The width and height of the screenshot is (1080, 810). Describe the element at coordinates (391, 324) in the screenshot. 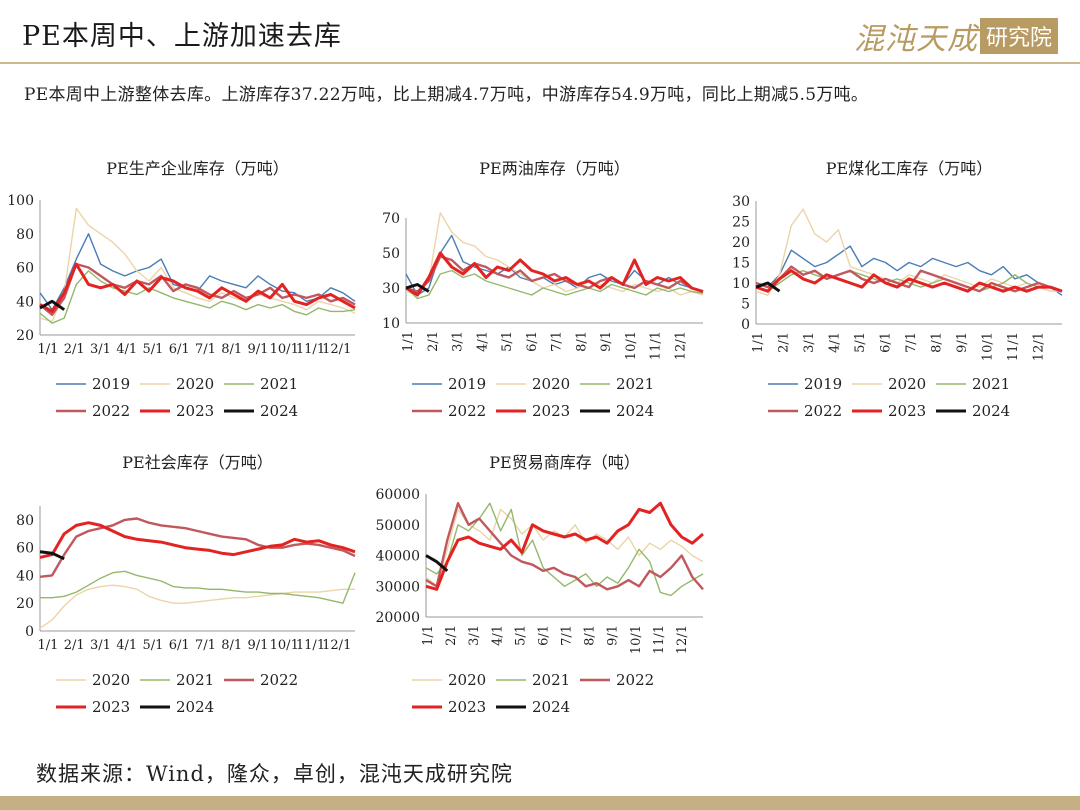

I see `y-tick-label: 10` at that location.